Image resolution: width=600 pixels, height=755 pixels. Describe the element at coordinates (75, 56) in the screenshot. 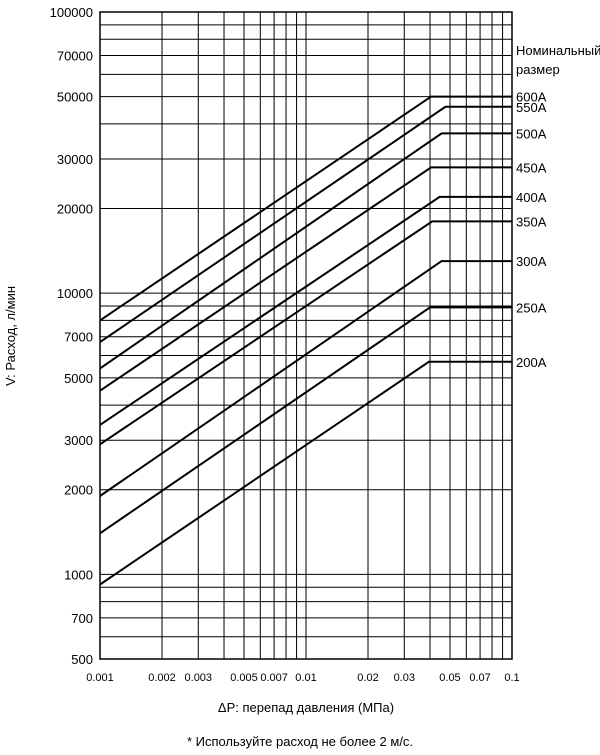

I see `y-tick-label: 70000` at that location.